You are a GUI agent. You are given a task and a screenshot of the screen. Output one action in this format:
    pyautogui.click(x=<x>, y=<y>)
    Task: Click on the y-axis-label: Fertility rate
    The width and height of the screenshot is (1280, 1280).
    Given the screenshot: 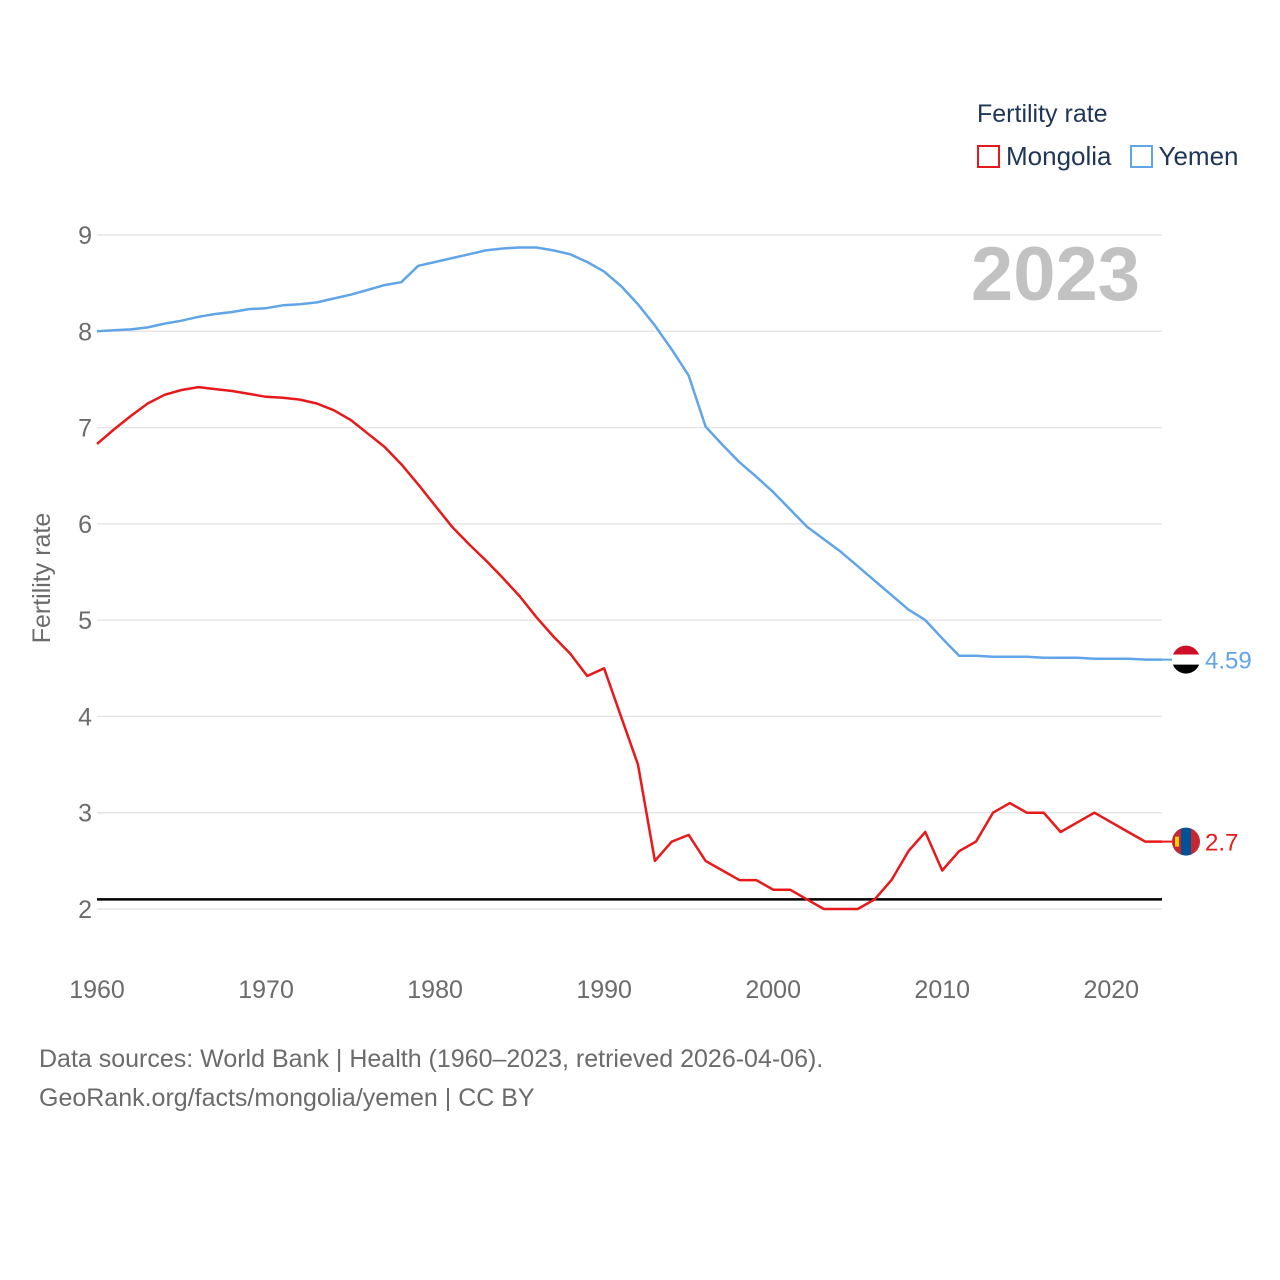 What is the action you would take?
    pyautogui.click(x=42, y=578)
    